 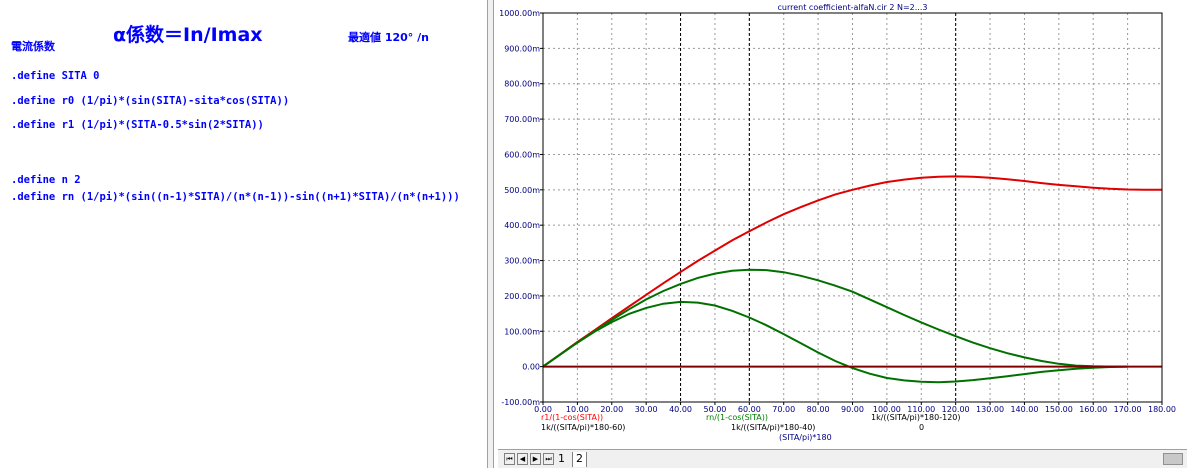 I want to click on y-tick-label: 100.00m, so click(x=522, y=331).